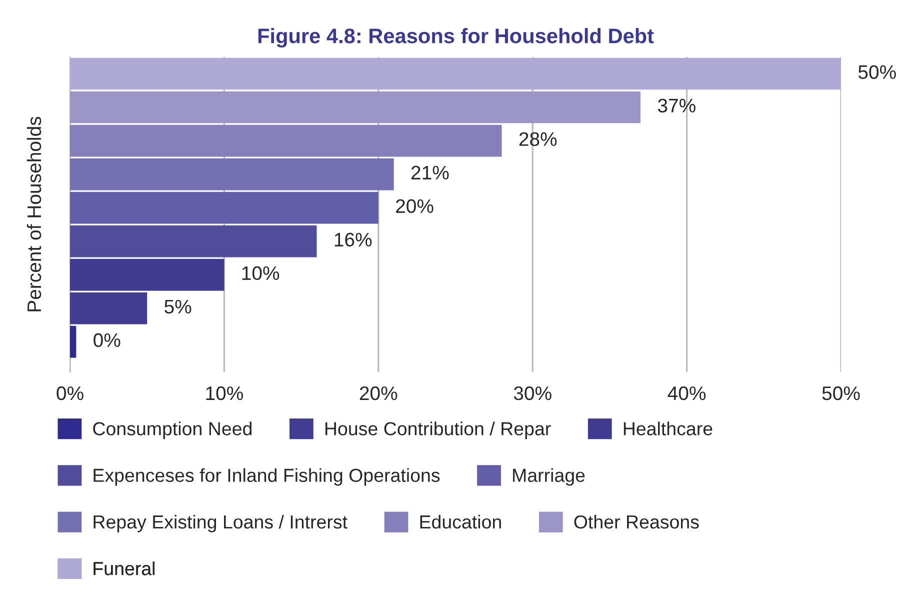  Describe the element at coordinates (677, 105) in the screenshot. I see `data-label: 37%` at that location.